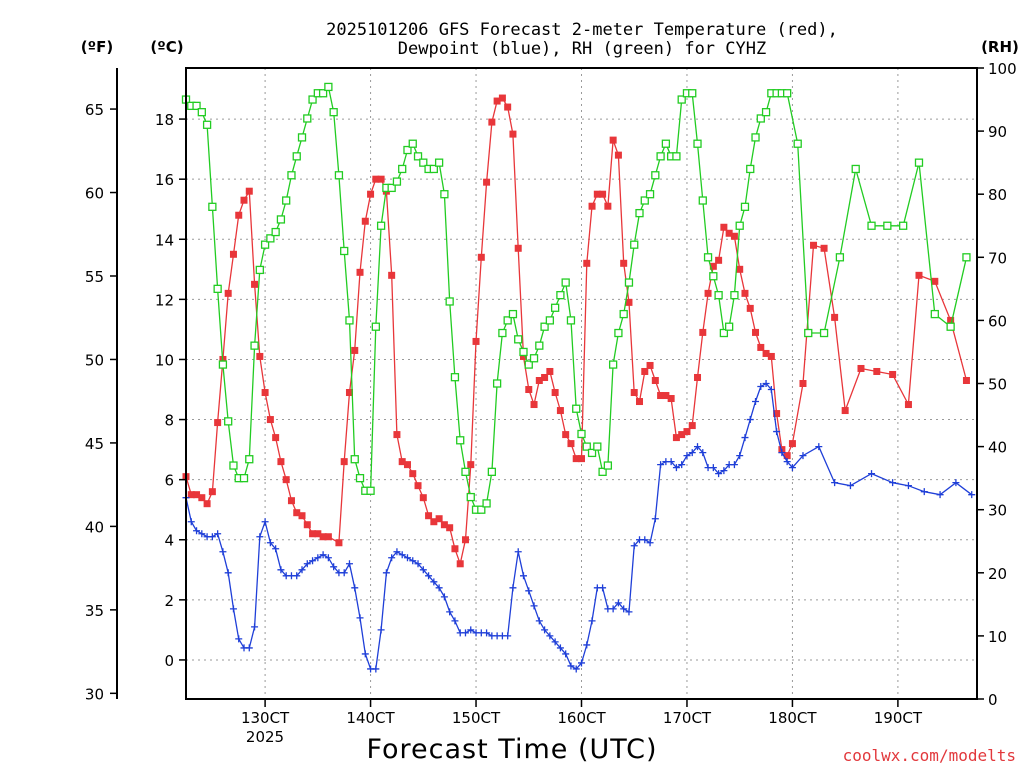 Image resolution: width=1024 pixels, height=768 pixels. What do you see at coordinates (1002, 69) in the screenshot?
I see `rh-tick-label: 100` at bounding box center [1002, 69].